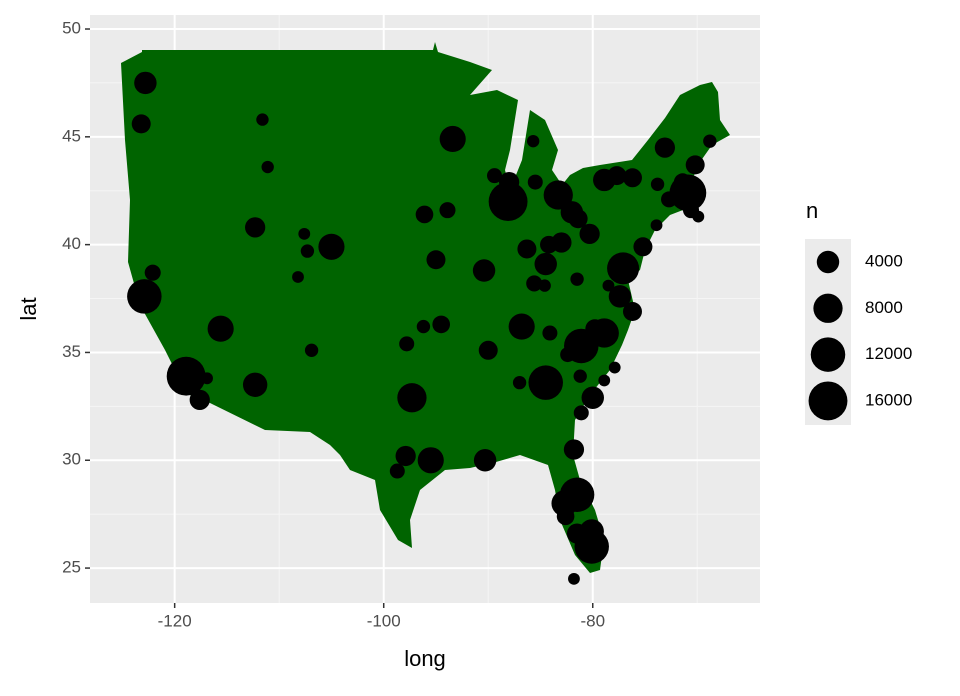 This screenshot has height=696, width=960. I want to click on x-tick-label: -100, so click(384, 620).